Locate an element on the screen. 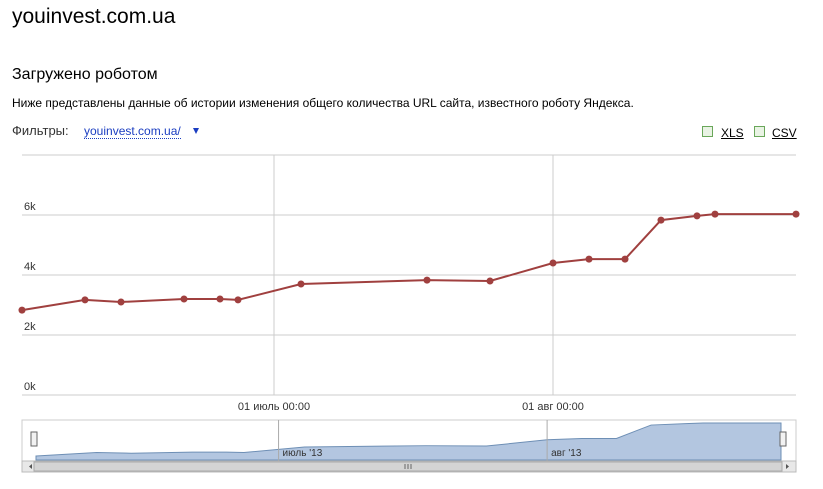 The image size is (823, 489). scroll-right is located at coordinates (787, 466).